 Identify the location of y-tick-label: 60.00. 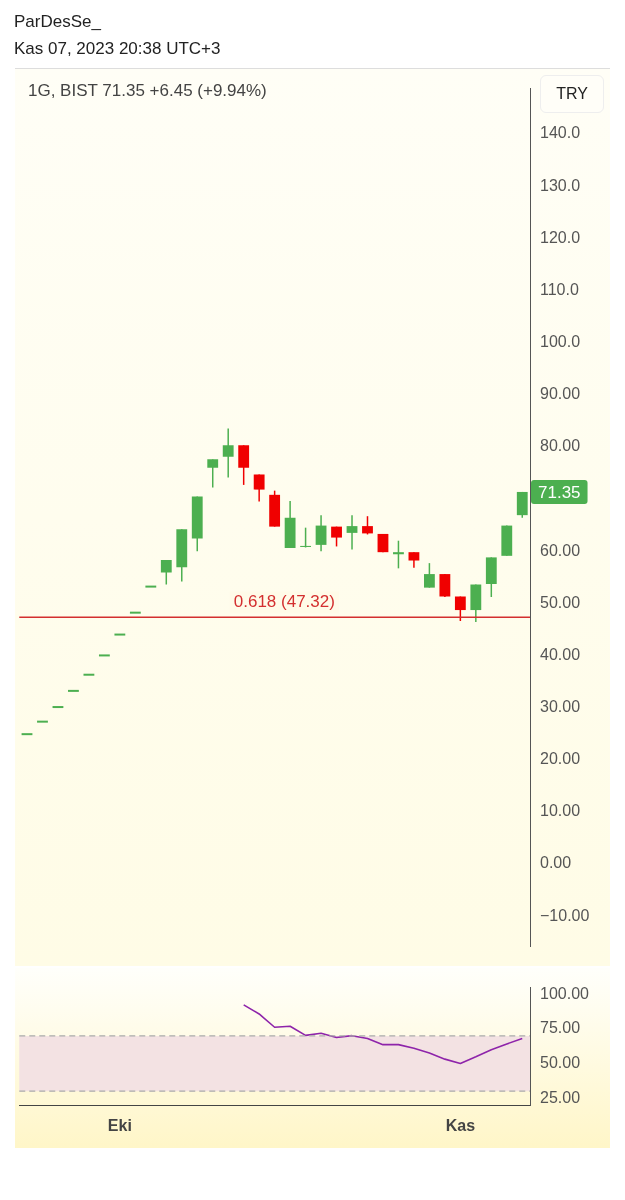
(560, 550).